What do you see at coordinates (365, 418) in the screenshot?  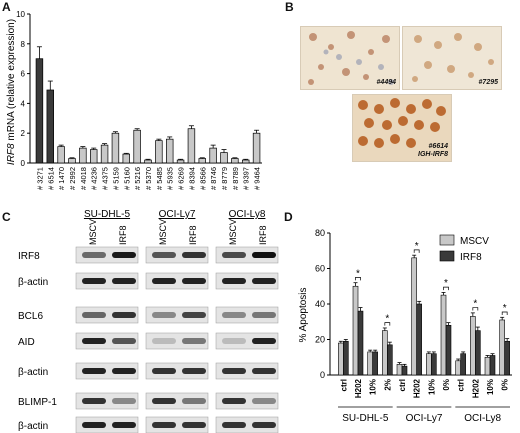 I see `chart-d-group-label: SU-DHL-5` at bounding box center [365, 418].